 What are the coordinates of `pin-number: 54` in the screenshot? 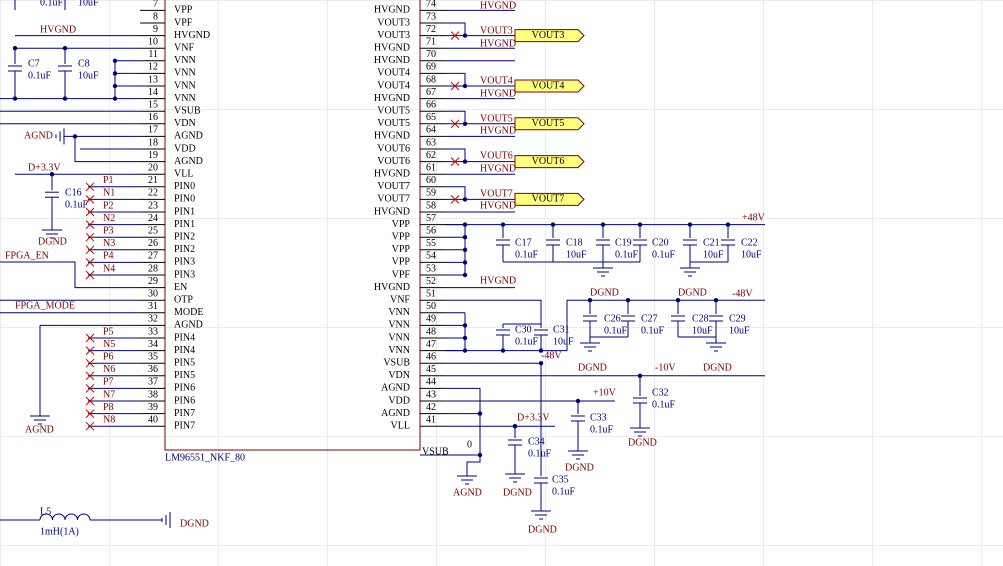 It's located at (431, 256).